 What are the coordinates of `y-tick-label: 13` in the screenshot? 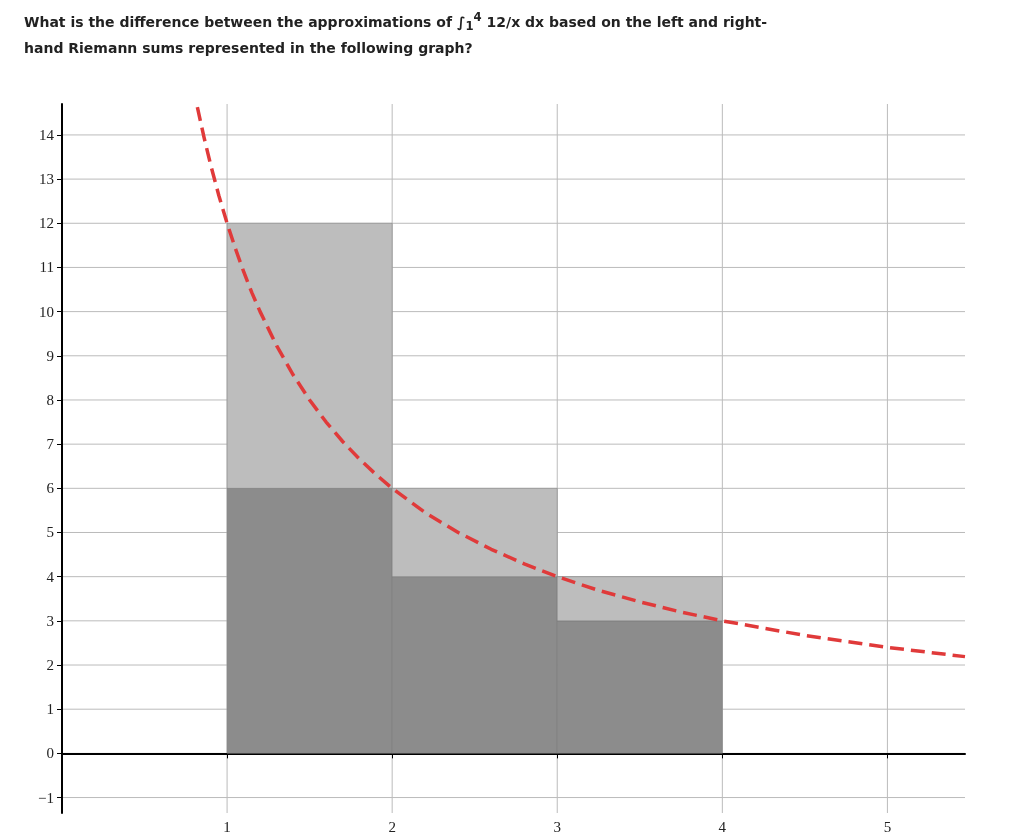 It's located at (46, 179).